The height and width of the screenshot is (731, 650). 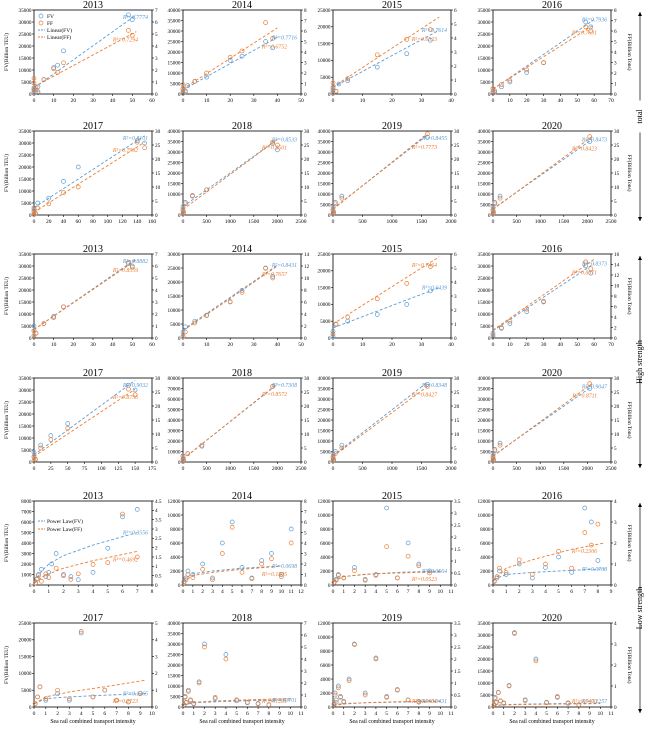 I want to click on y-right-tick-label: 3, so click(x=305, y=554).